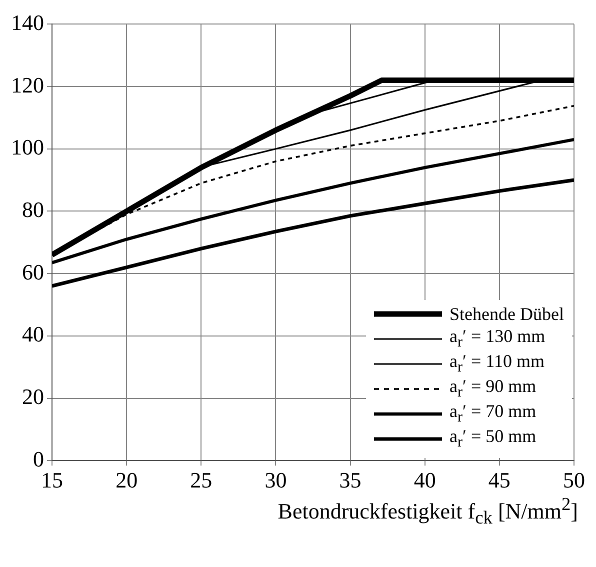 The width and height of the screenshot is (596, 567). Describe the element at coordinates (27, 22) in the screenshot. I see `y-tick-label: 140` at that location.